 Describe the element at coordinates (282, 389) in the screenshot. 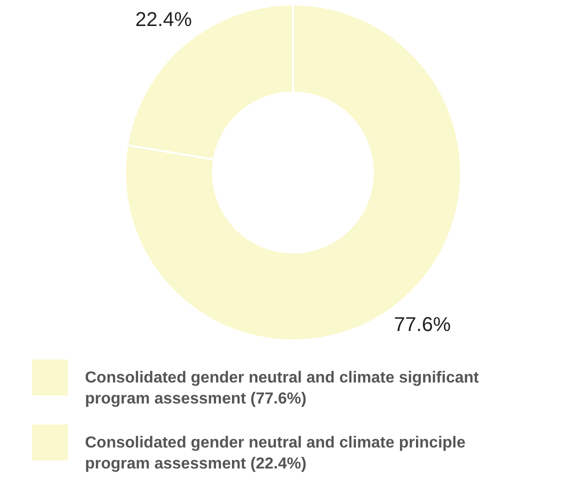

I see `legend-label: Consolidated gender neutral and climate significant program assessment (77.6%)` at that location.